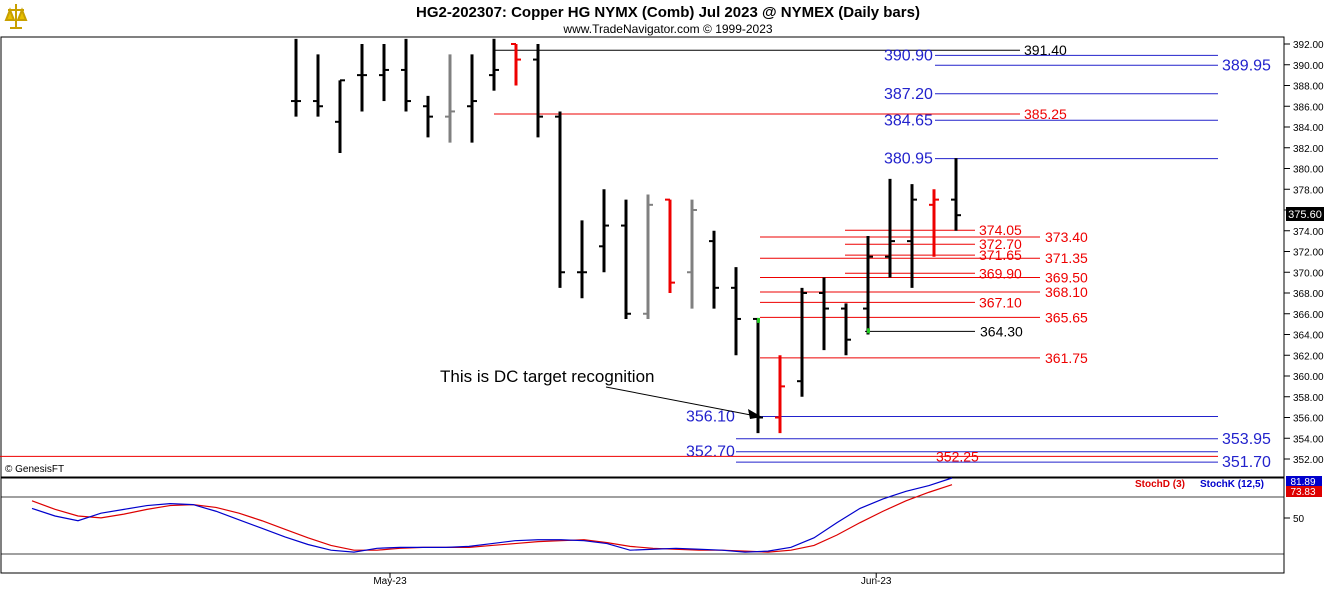 The image size is (1336, 591). Describe the element at coordinates (1308, 294) in the screenshot. I see `price-tick-label: 368.00` at that location.